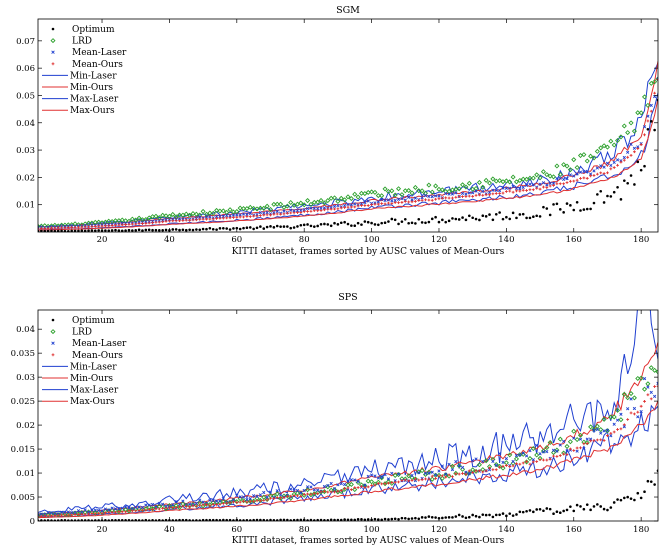  Describe the element at coordinates (92, 402) in the screenshot. I see `legend-label: Max-Ours` at that location.